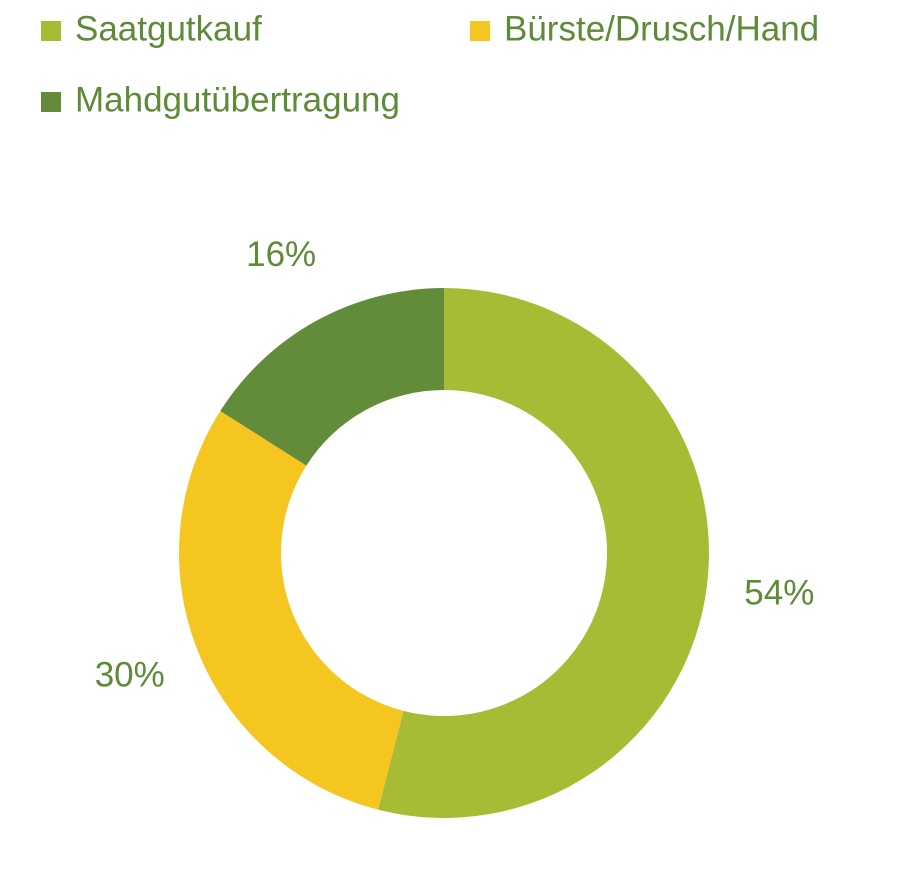  Describe the element at coordinates (130, 675) in the screenshot. I see `data-label: 30%` at that location.